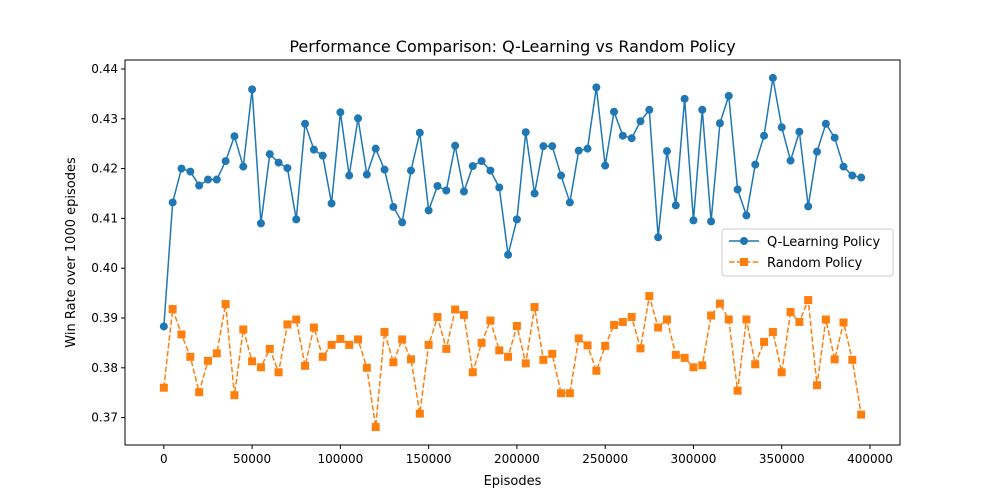  I want to click on y-tick-label: 0.43, so click(104, 119).